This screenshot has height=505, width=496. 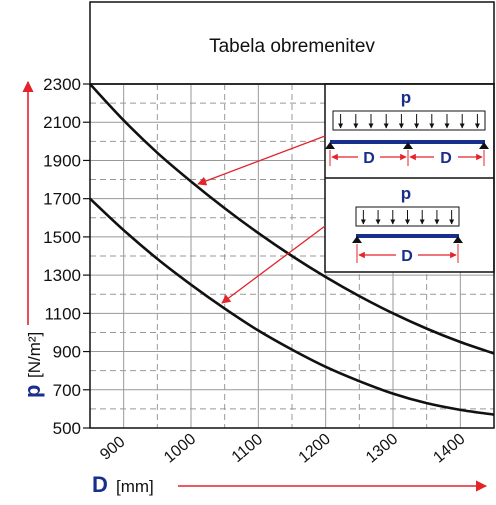 I want to click on y-tick-label: 2300, so click(x=62, y=84).